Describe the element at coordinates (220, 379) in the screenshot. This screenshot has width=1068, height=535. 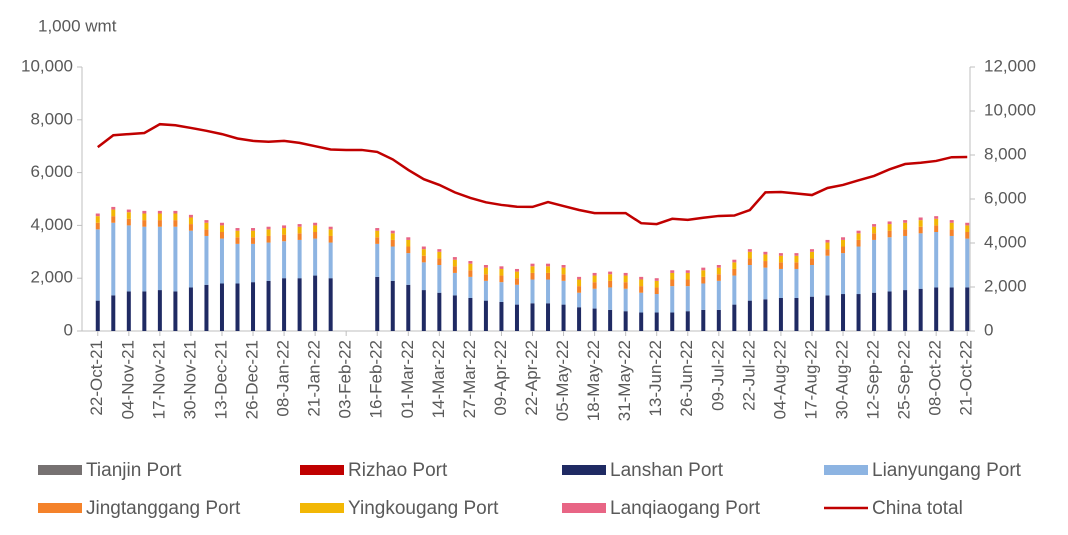
I see `x-tick-label: 13-Dec-21` at that location.